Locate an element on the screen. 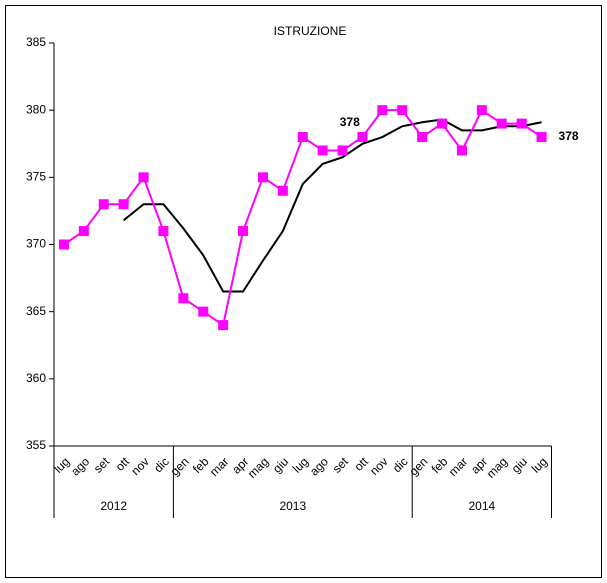  y-tick-label: 355 is located at coordinates (36, 445).